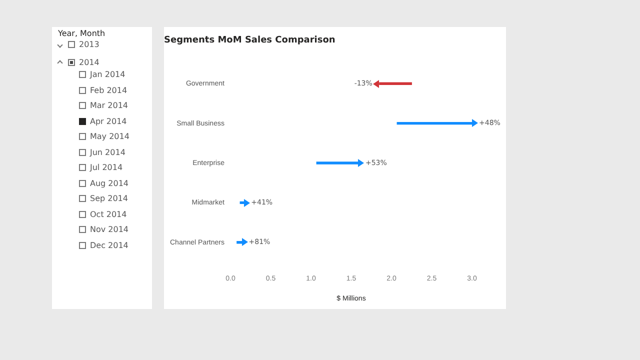 Image resolution: width=640 pixels, height=360 pixels. I want to click on text: May 2014, so click(110, 136).